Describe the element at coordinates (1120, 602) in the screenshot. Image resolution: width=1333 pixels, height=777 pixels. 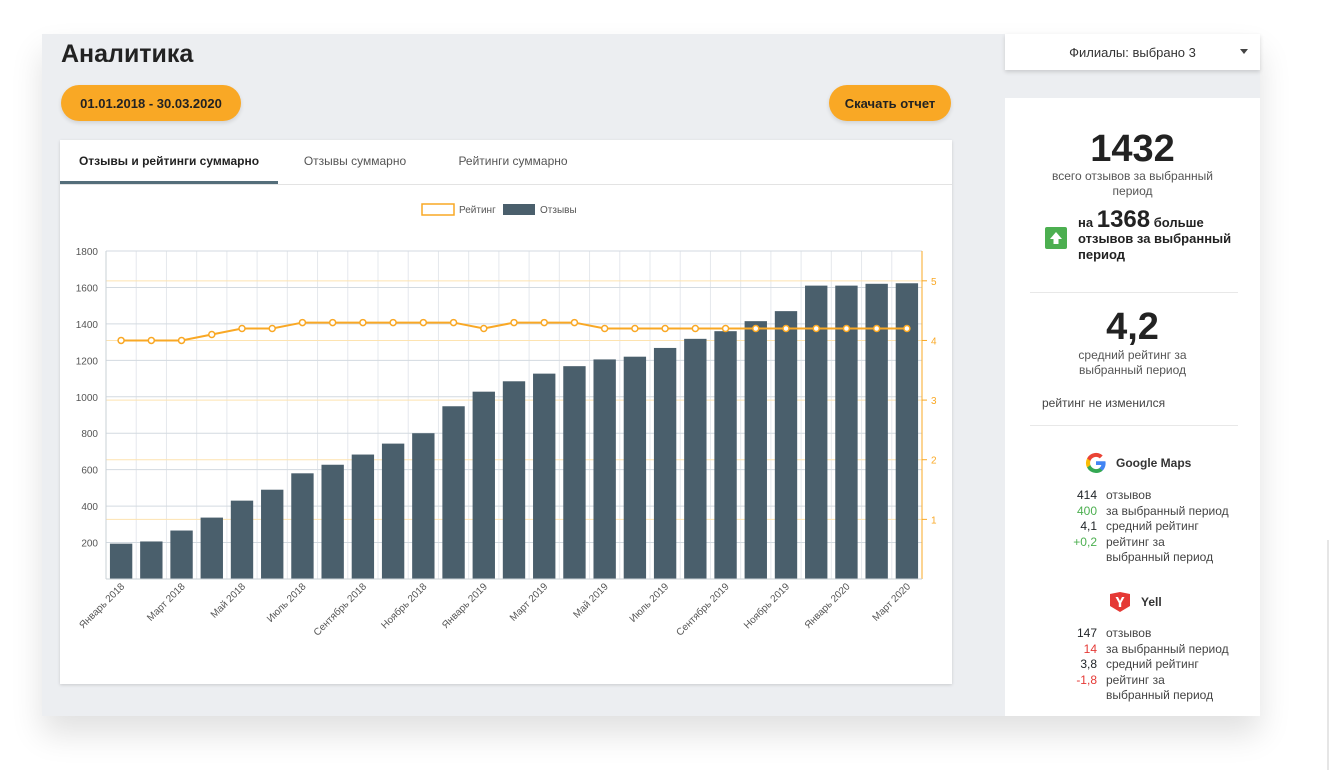
I see `yell-logo-icon` at that location.